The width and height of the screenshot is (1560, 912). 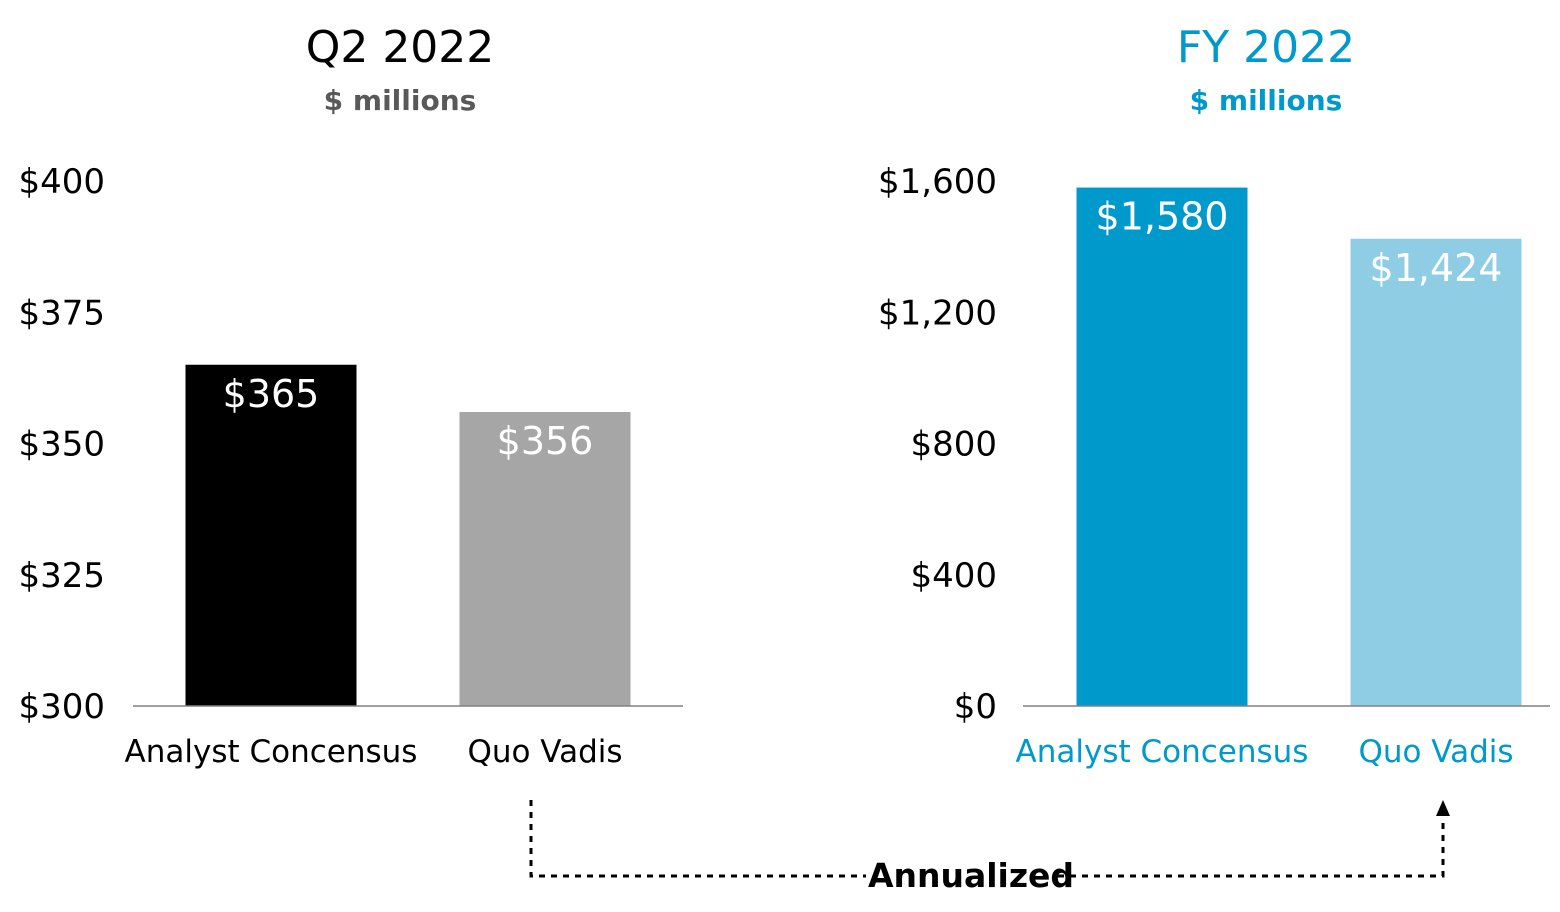 What do you see at coordinates (937, 313) in the screenshot?
I see `y-tick-label: $1,200` at bounding box center [937, 313].